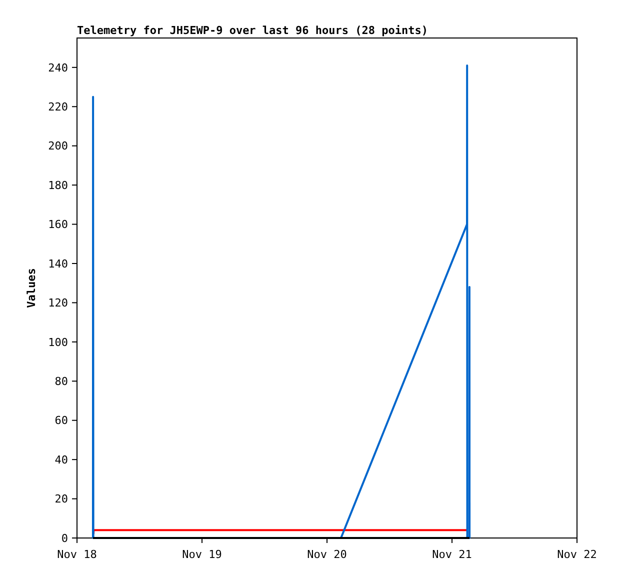 The height and width of the screenshot is (579, 618). I want to click on x-tick-label: Nov 22, so click(577, 554).